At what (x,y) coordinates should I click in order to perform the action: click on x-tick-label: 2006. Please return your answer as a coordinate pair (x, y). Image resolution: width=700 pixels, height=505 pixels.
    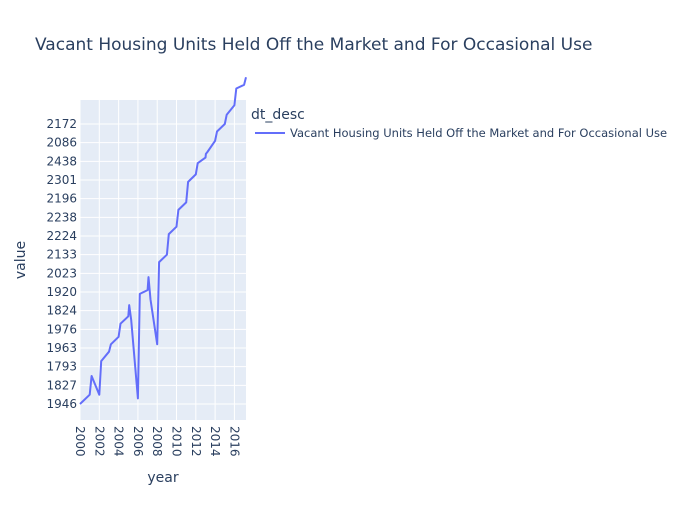
    Looking at the image, I should click on (138, 441).